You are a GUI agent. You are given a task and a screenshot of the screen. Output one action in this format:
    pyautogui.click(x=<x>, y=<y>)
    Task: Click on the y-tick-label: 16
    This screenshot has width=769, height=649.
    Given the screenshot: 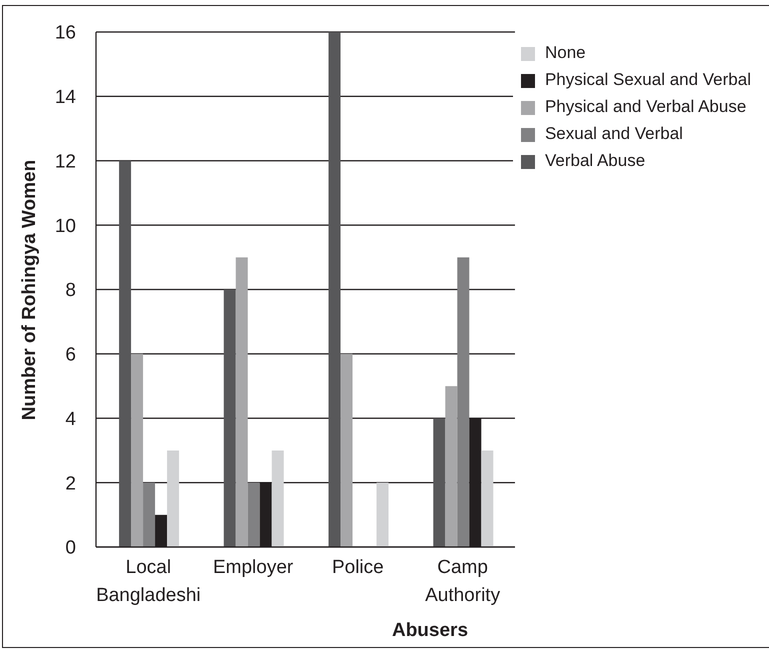 What is the action you would take?
    pyautogui.click(x=65, y=33)
    